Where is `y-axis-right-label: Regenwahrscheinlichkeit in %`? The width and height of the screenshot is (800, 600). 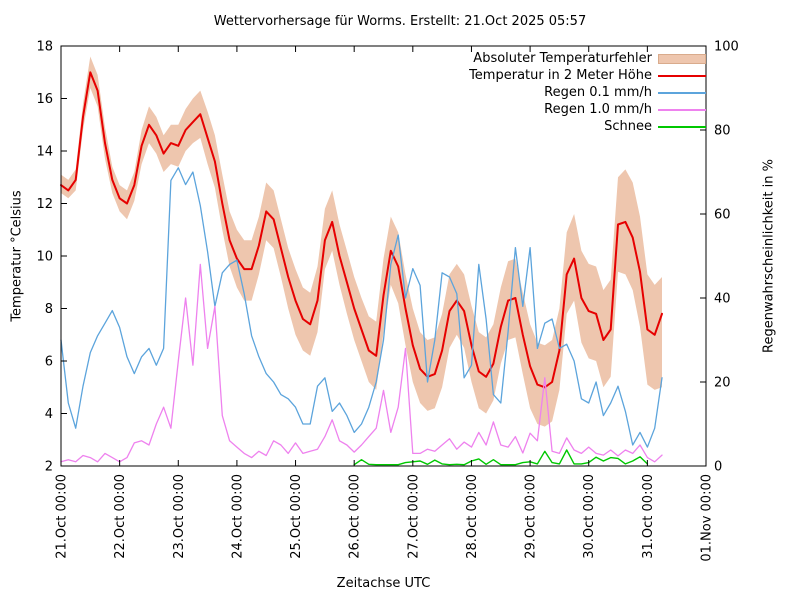
y-axis-right-label: Regenwahrscheinlichkeit in % is located at coordinates (769, 256).